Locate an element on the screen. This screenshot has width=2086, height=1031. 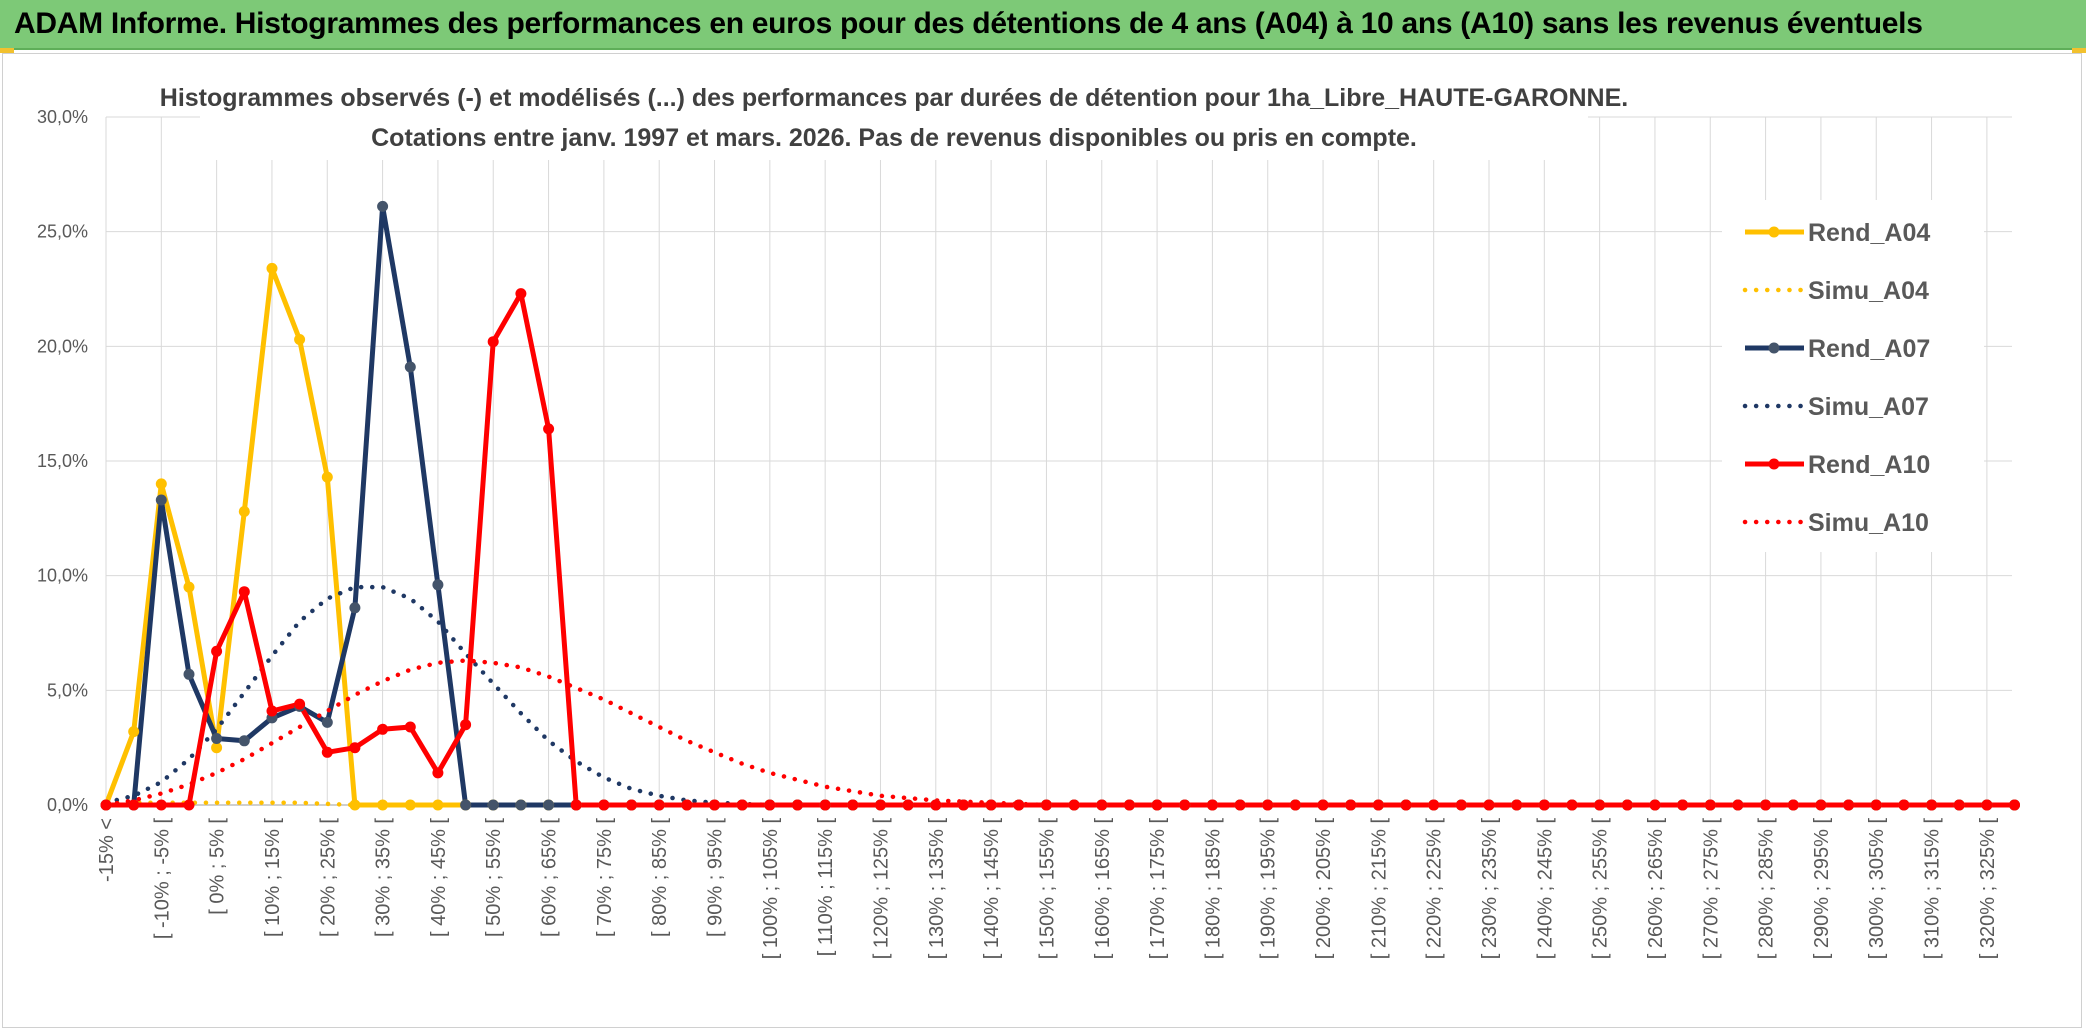
x-tick-label: [ 170% ; 175% [ is located at coordinates (1158, 889).